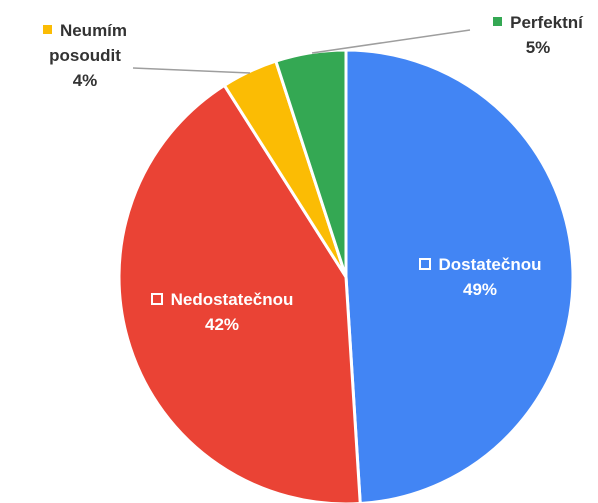  Describe the element at coordinates (538, 35) in the screenshot. I see `slice-label: Perfektní 5%` at that location.